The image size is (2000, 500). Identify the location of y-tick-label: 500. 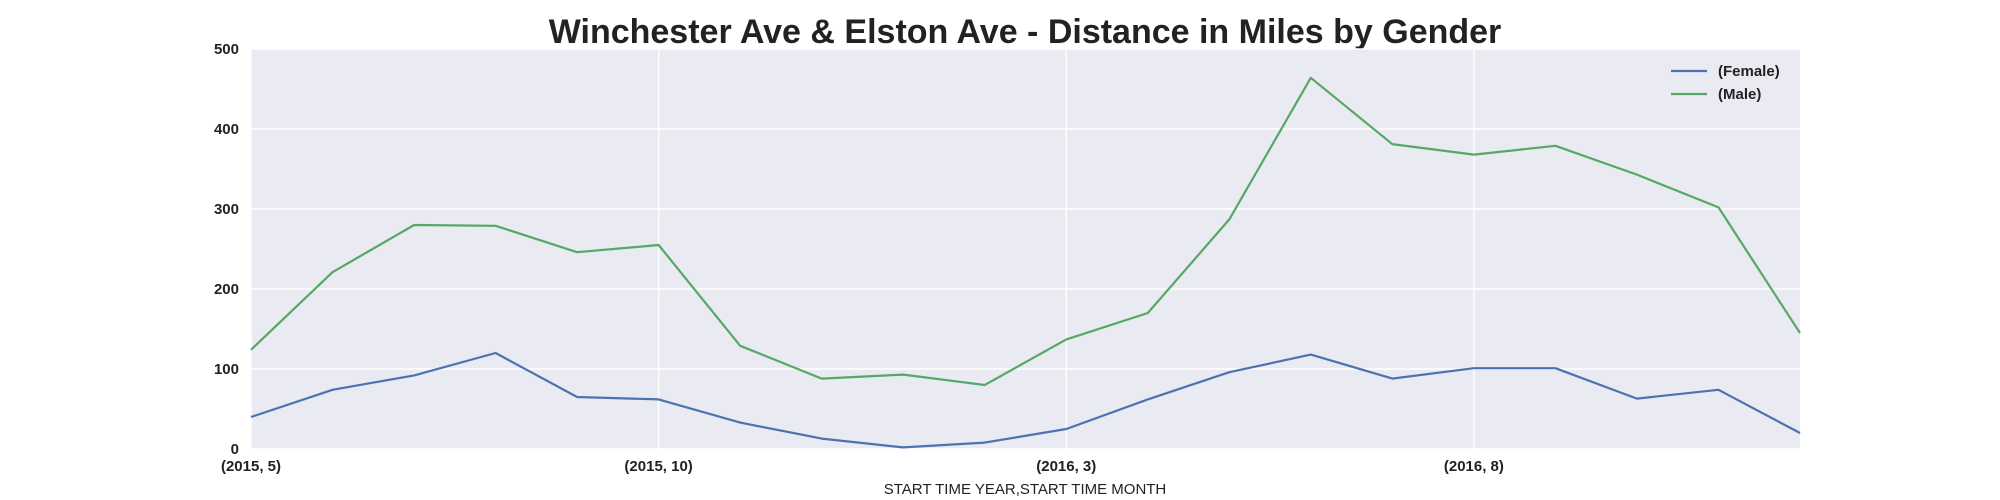
(226, 49).